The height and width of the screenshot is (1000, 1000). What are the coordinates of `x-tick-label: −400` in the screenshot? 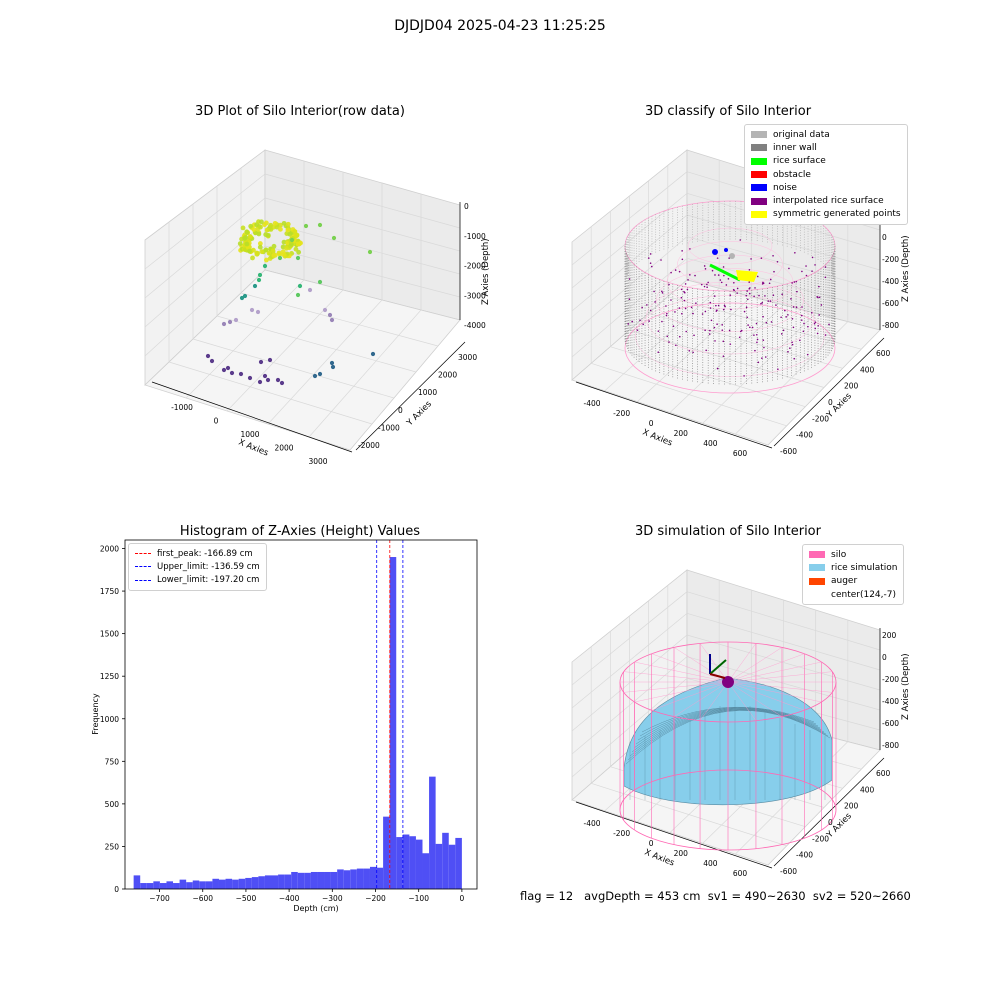 It's located at (289, 898).